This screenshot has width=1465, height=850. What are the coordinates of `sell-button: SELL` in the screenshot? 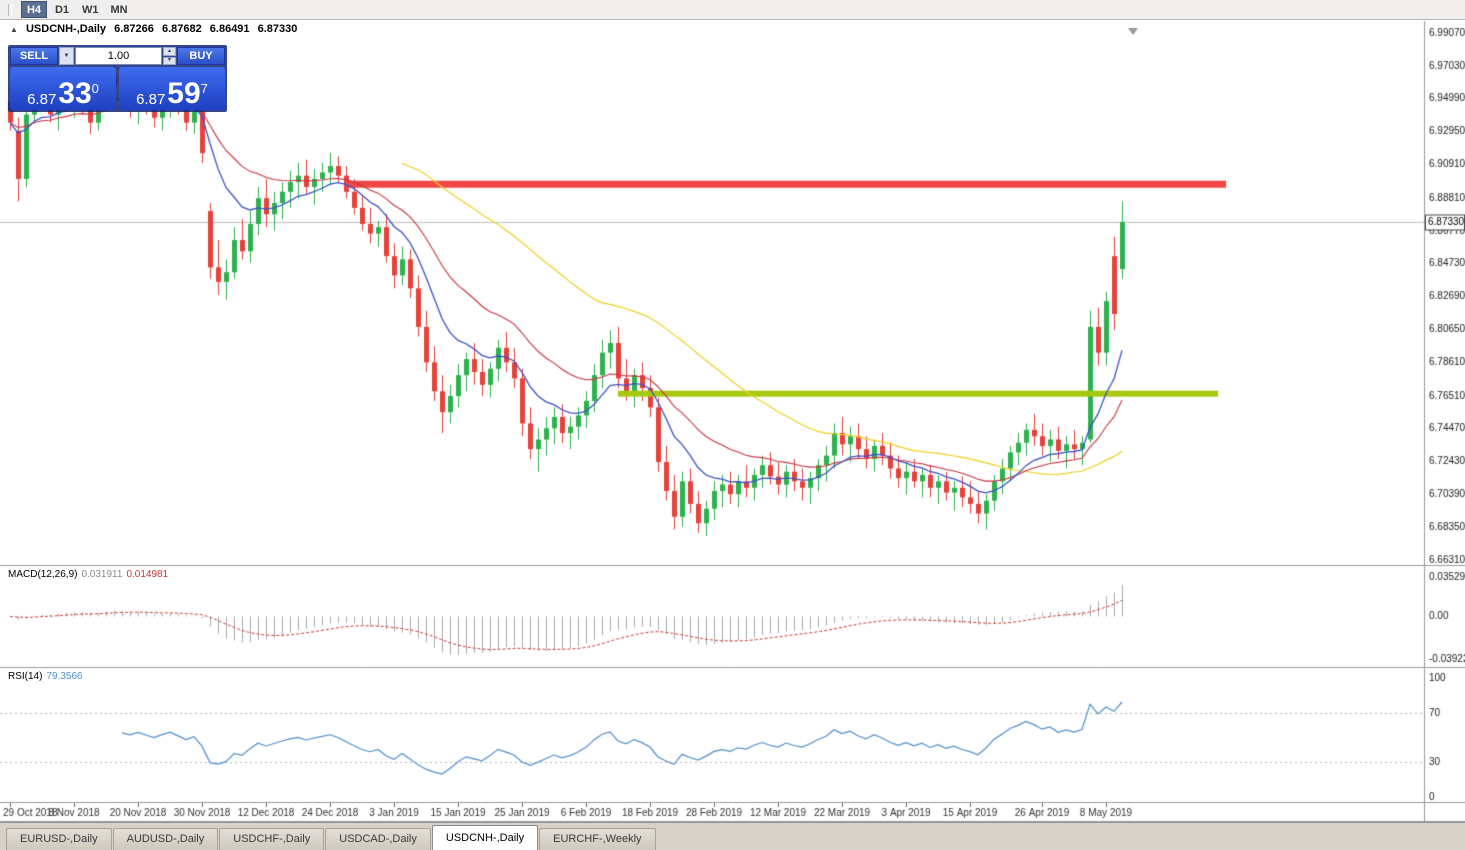 It's located at (34, 56).